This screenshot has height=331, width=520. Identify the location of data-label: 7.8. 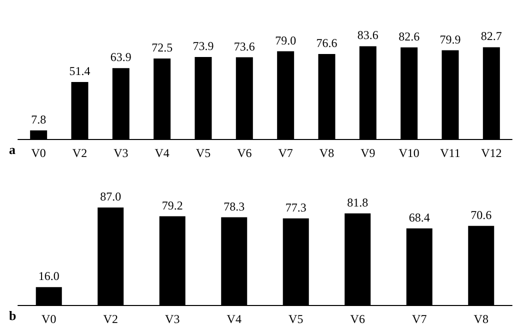
(38, 119).